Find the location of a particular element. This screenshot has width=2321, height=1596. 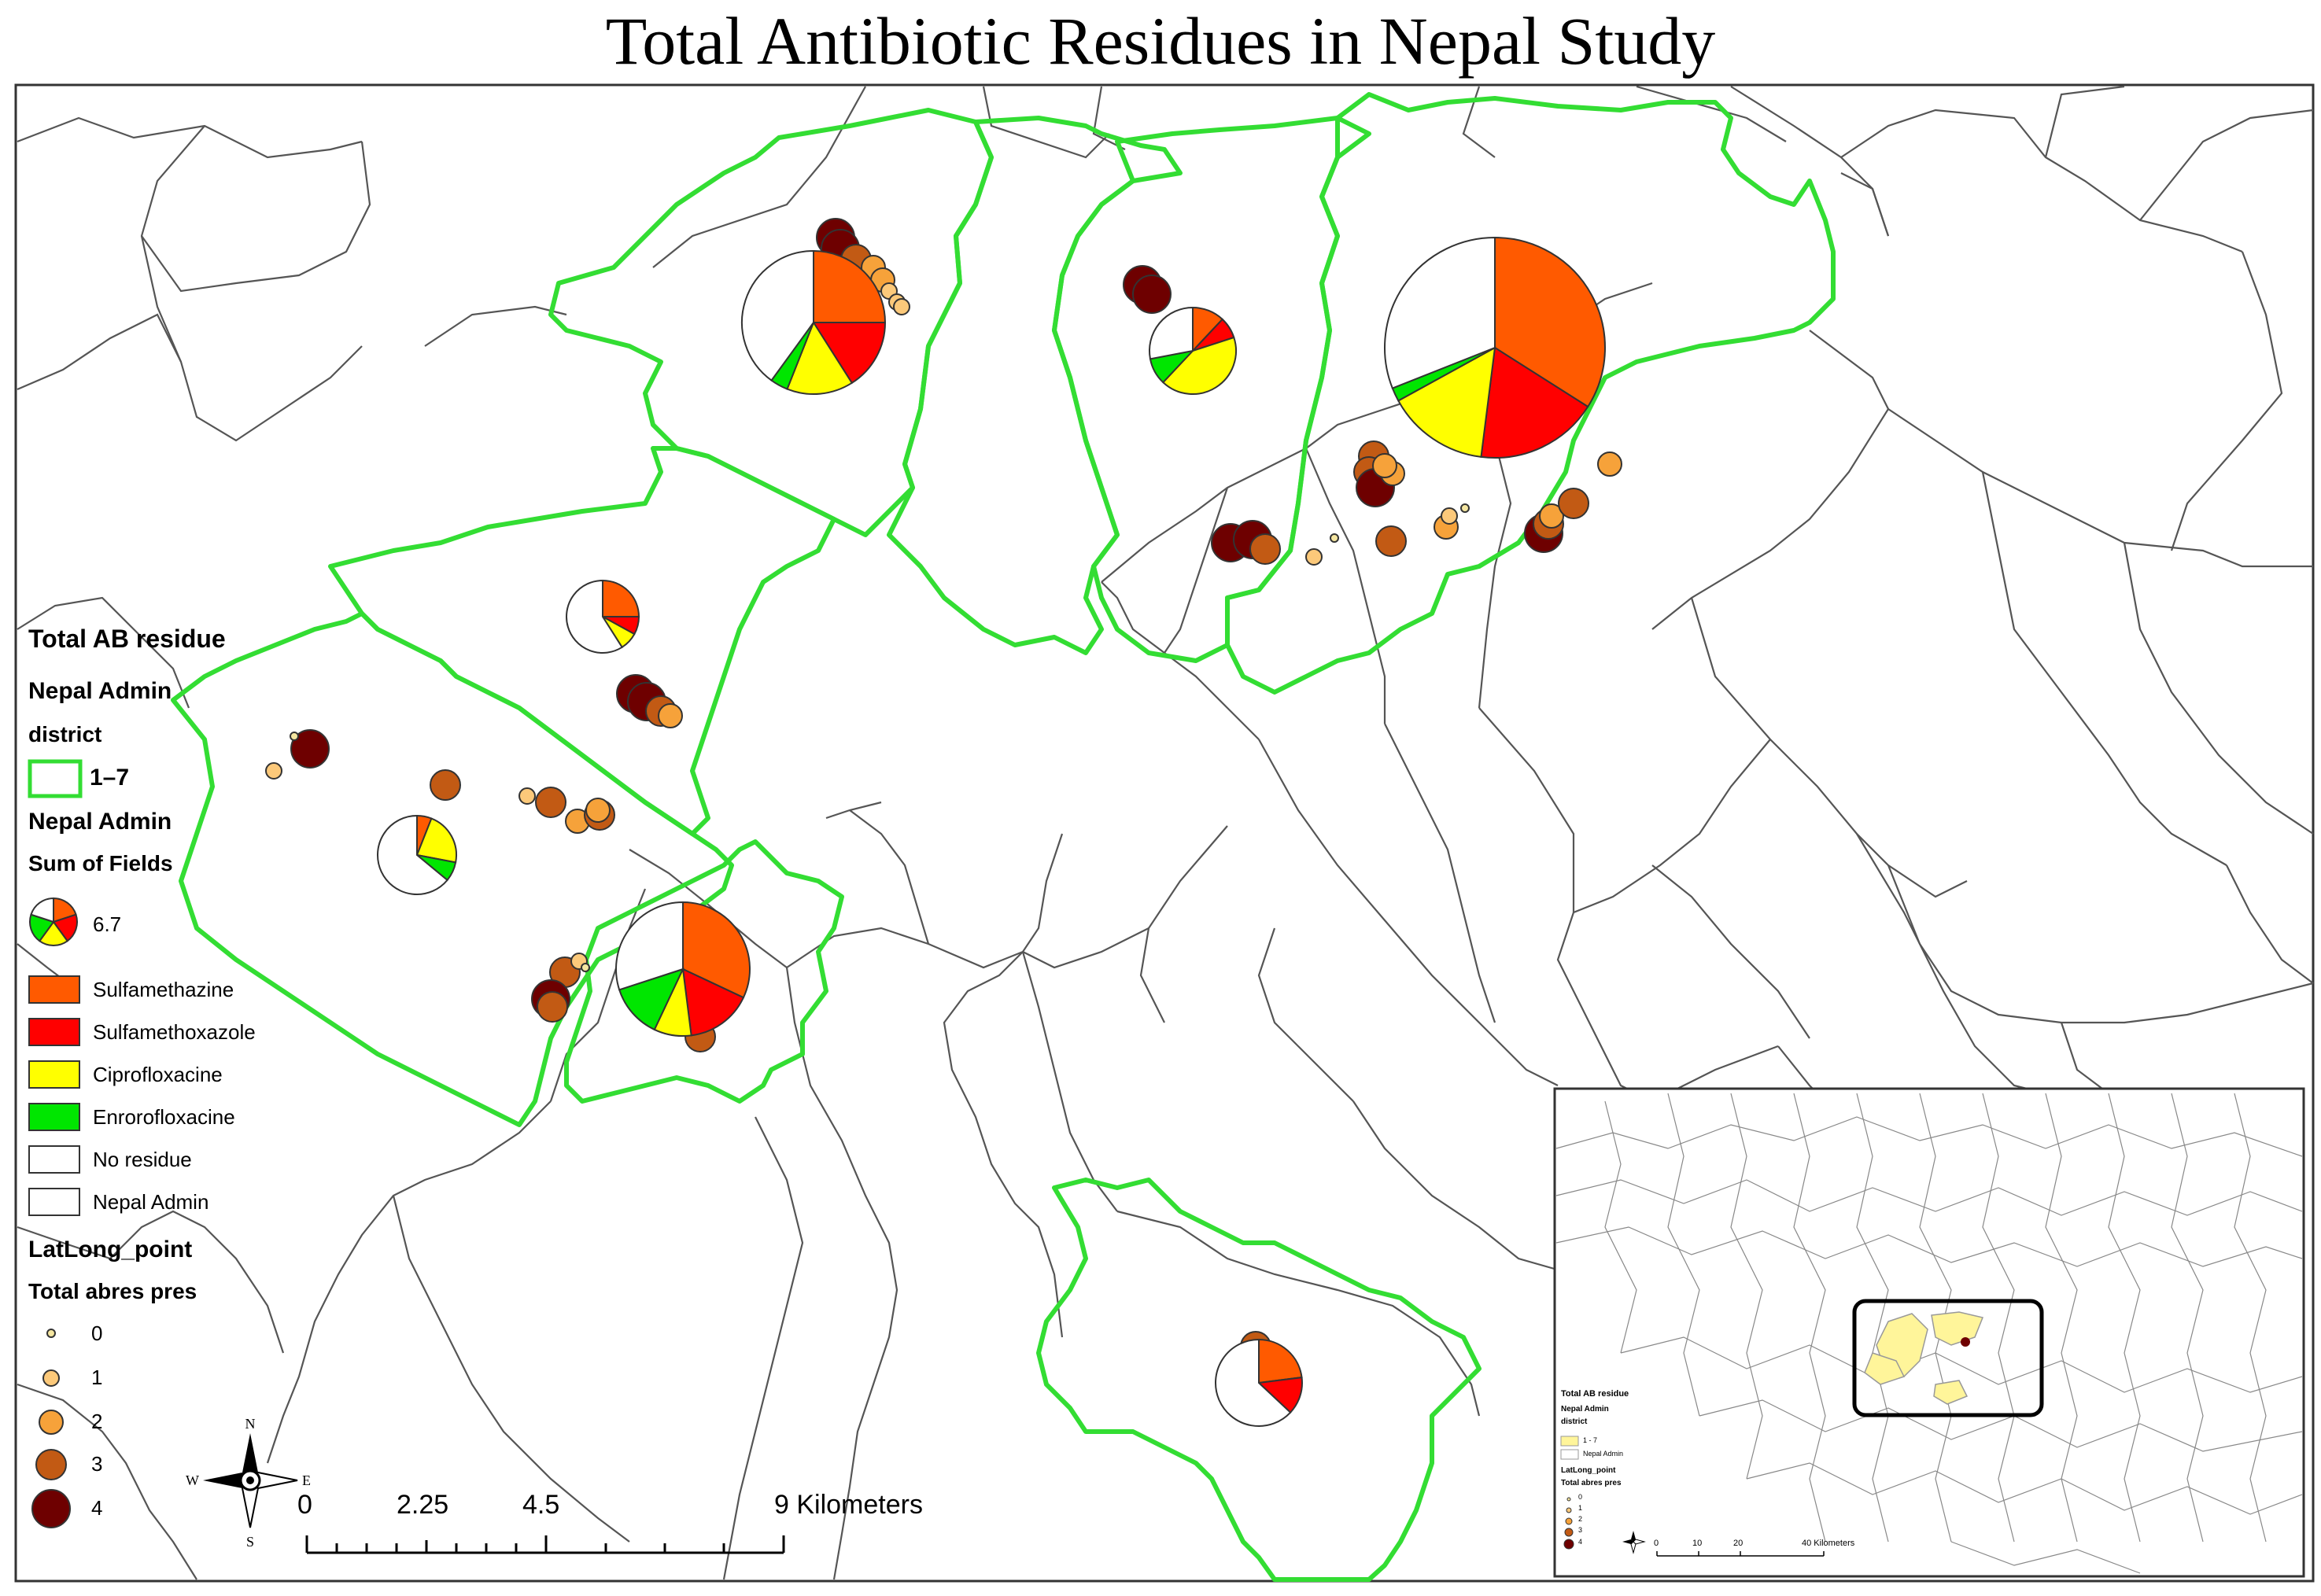

district-south-center is located at coordinates (704, 971).